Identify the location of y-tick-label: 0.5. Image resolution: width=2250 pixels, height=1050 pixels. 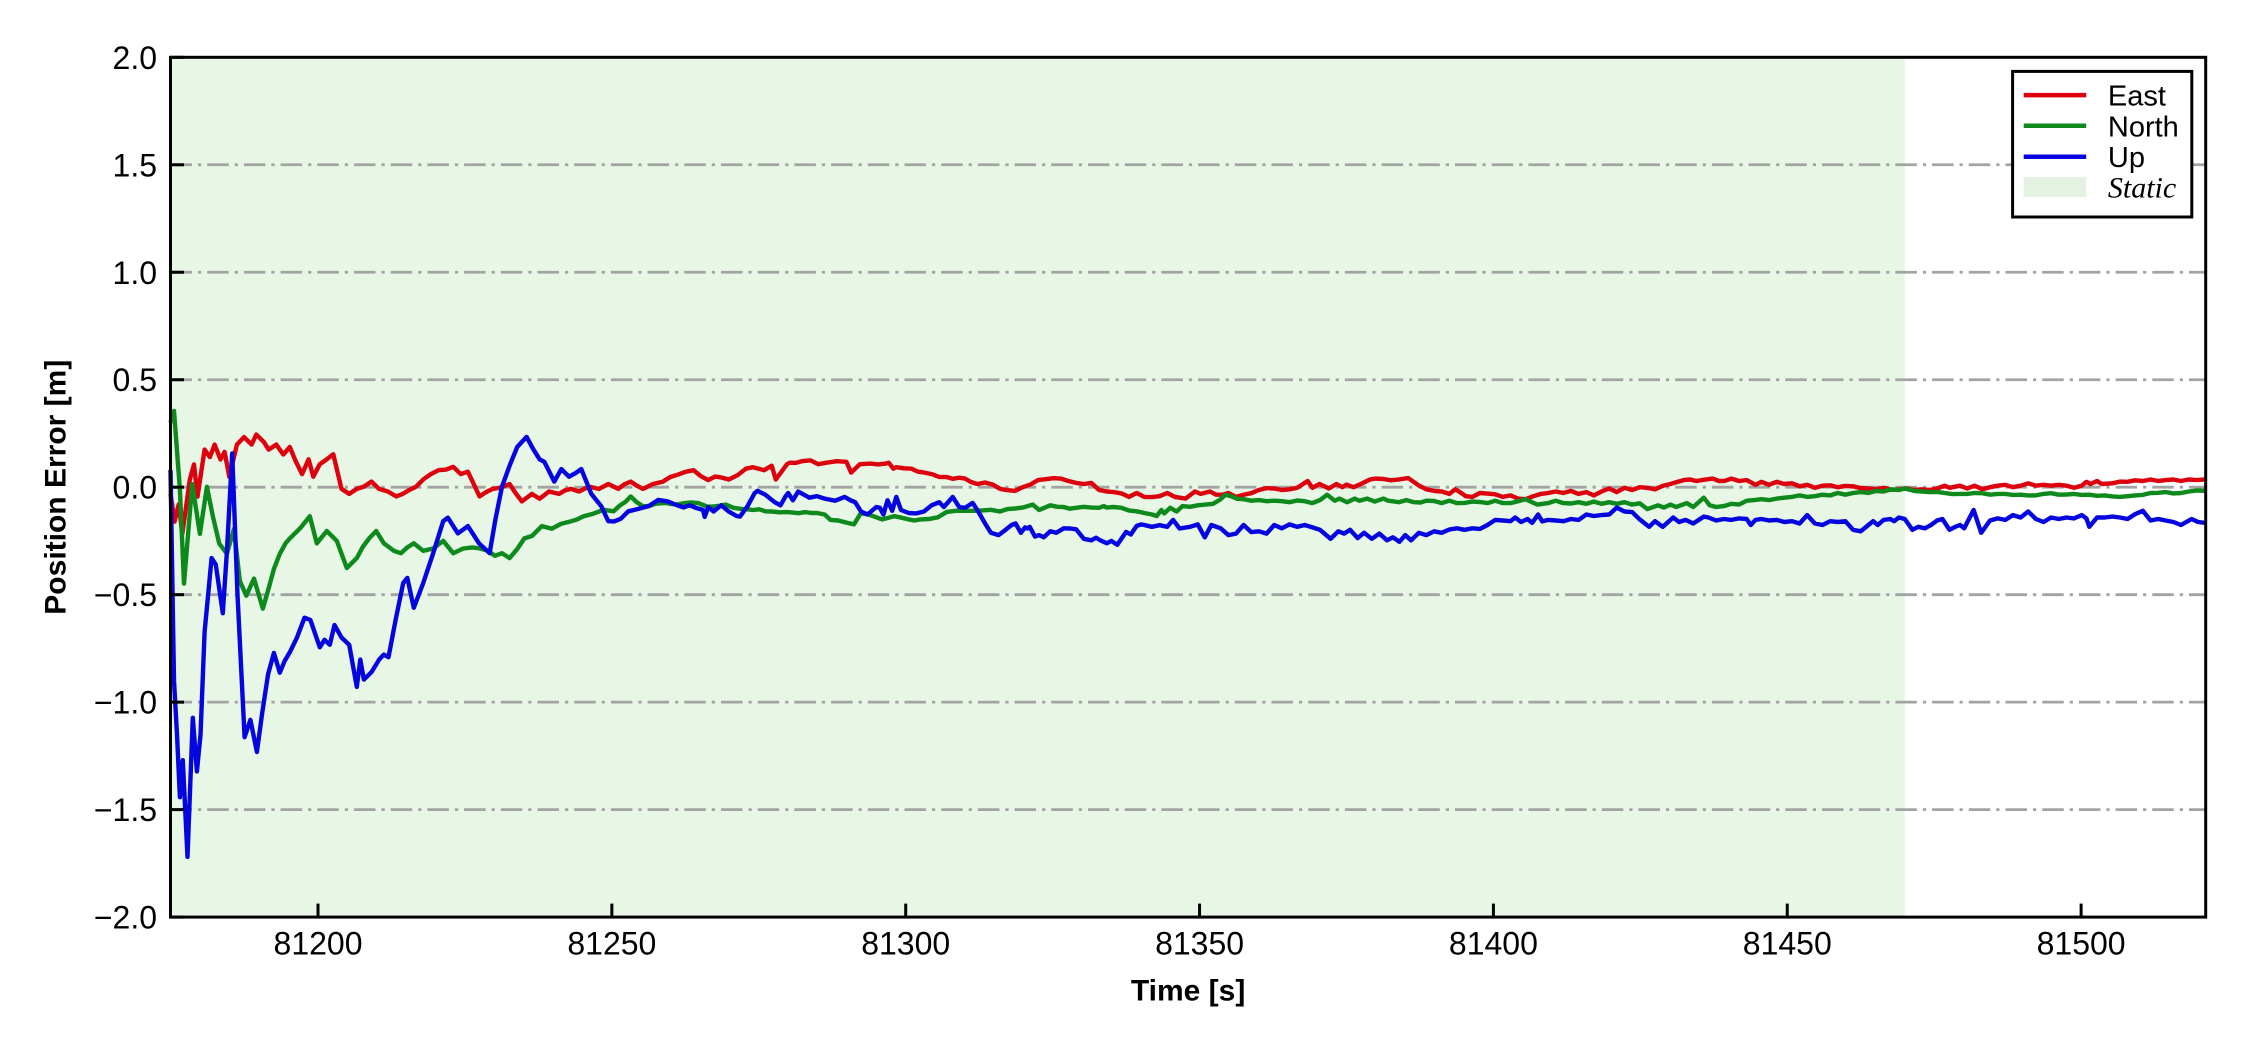
(135, 380).